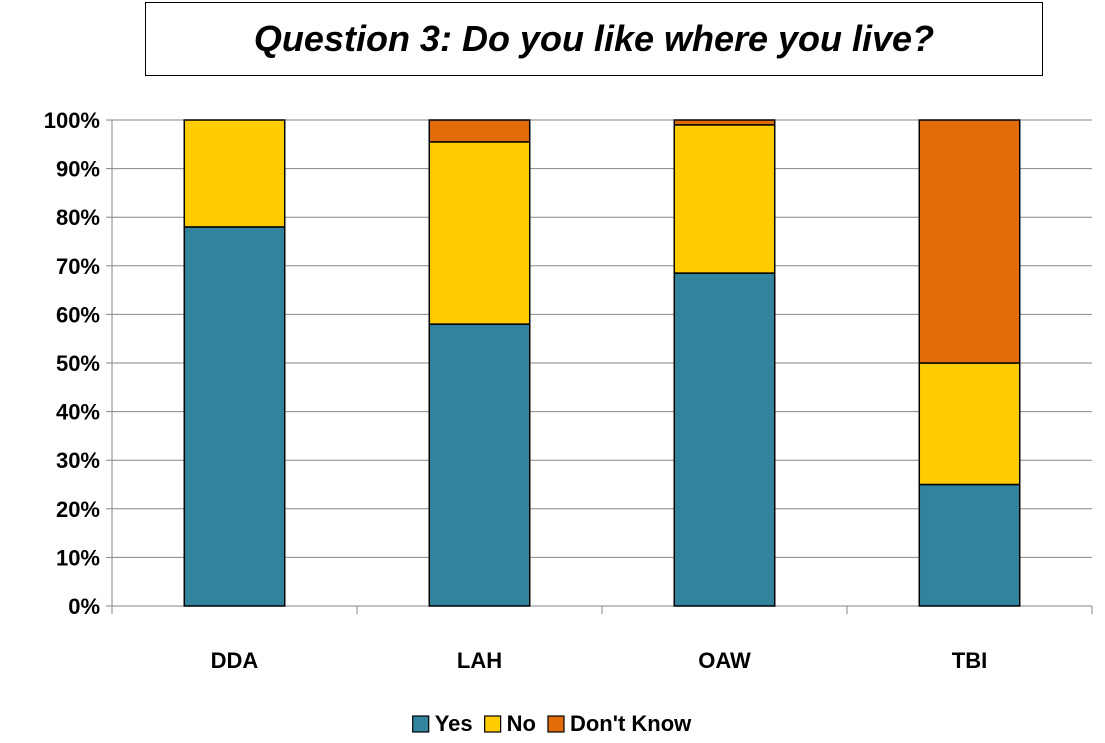  I want to click on y-tick-labels: 0% 10% 20% 30% 40% 50% 60% 70% 80% 90% 100%, so click(72, 363).